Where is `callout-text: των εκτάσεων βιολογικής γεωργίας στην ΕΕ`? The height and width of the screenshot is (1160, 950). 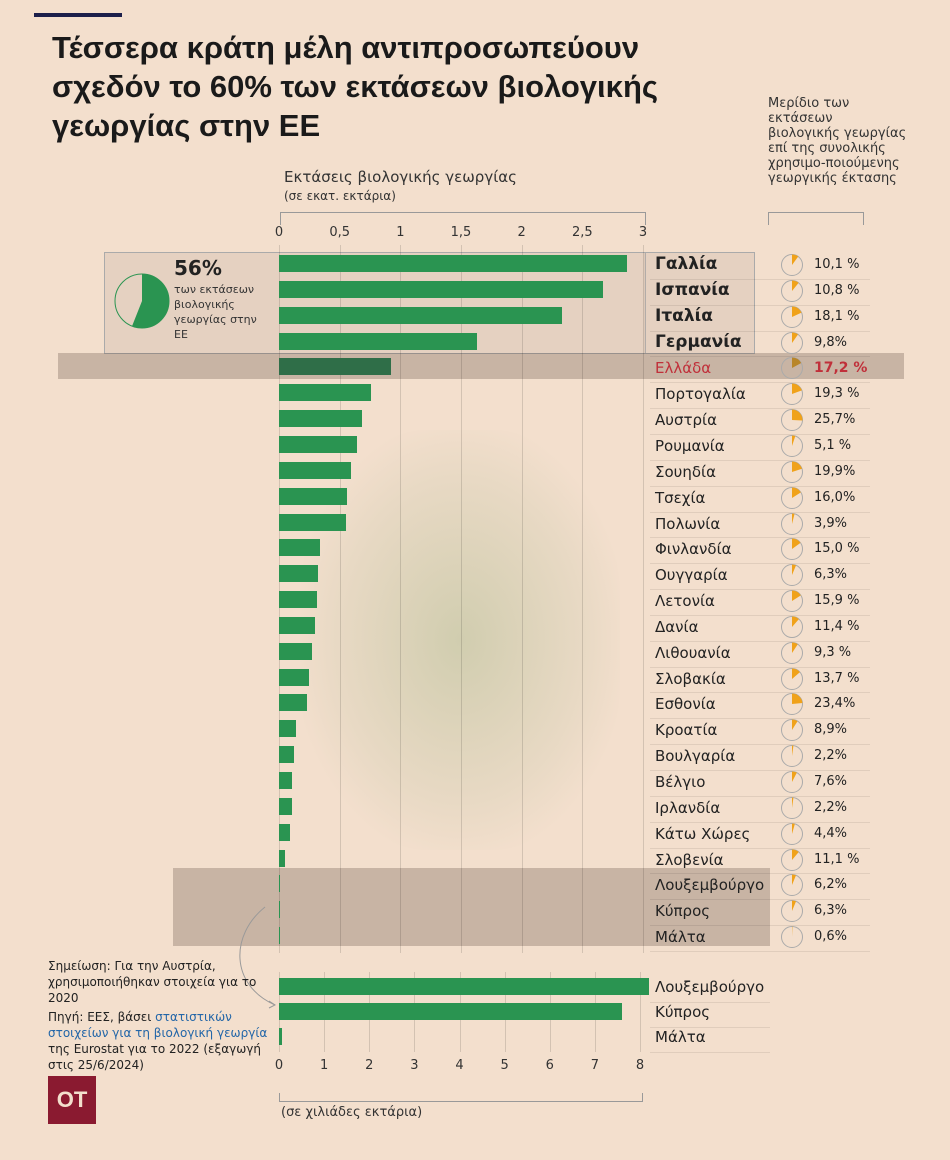
callout-text: των εκτάσεων βιολογικής γεωργίας στην ΕΕ is located at coordinates (215, 312).